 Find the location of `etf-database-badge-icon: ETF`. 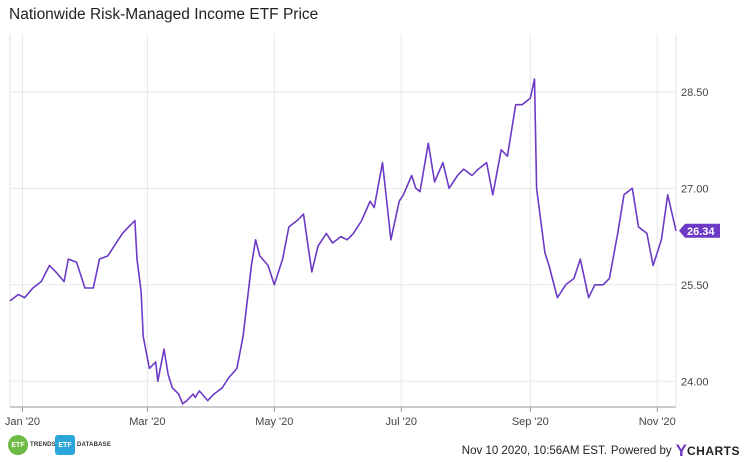

etf-database-badge-icon: ETF is located at coordinates (65, 445).